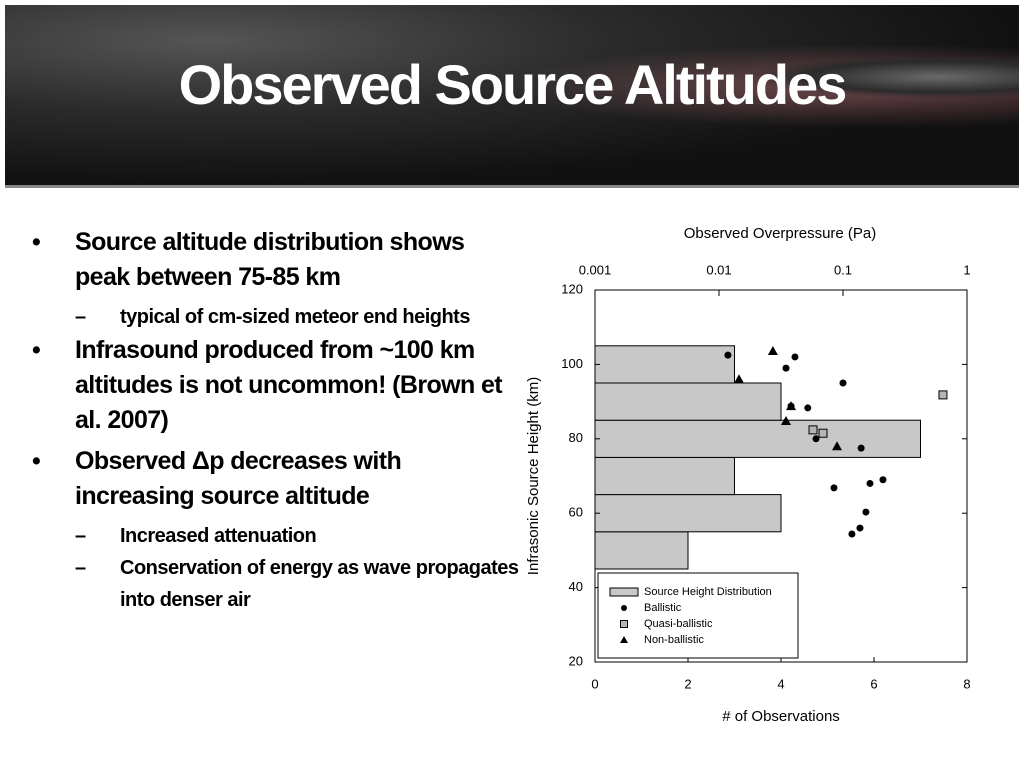 Image resolution: width=1024 pixels, height=768 pixels. Describe the element at coordinates (966, 269) in the screenshot. I see `x2-tick-label: 1` at that location.